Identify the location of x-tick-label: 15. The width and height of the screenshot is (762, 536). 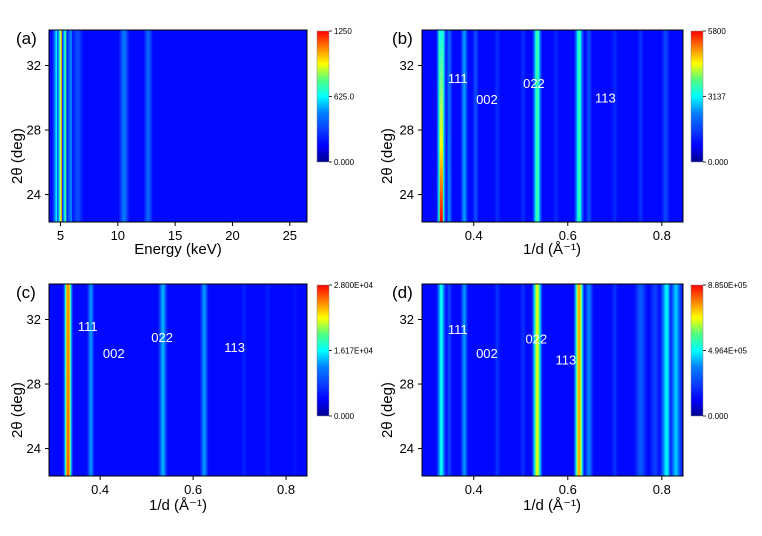
(175, 235).